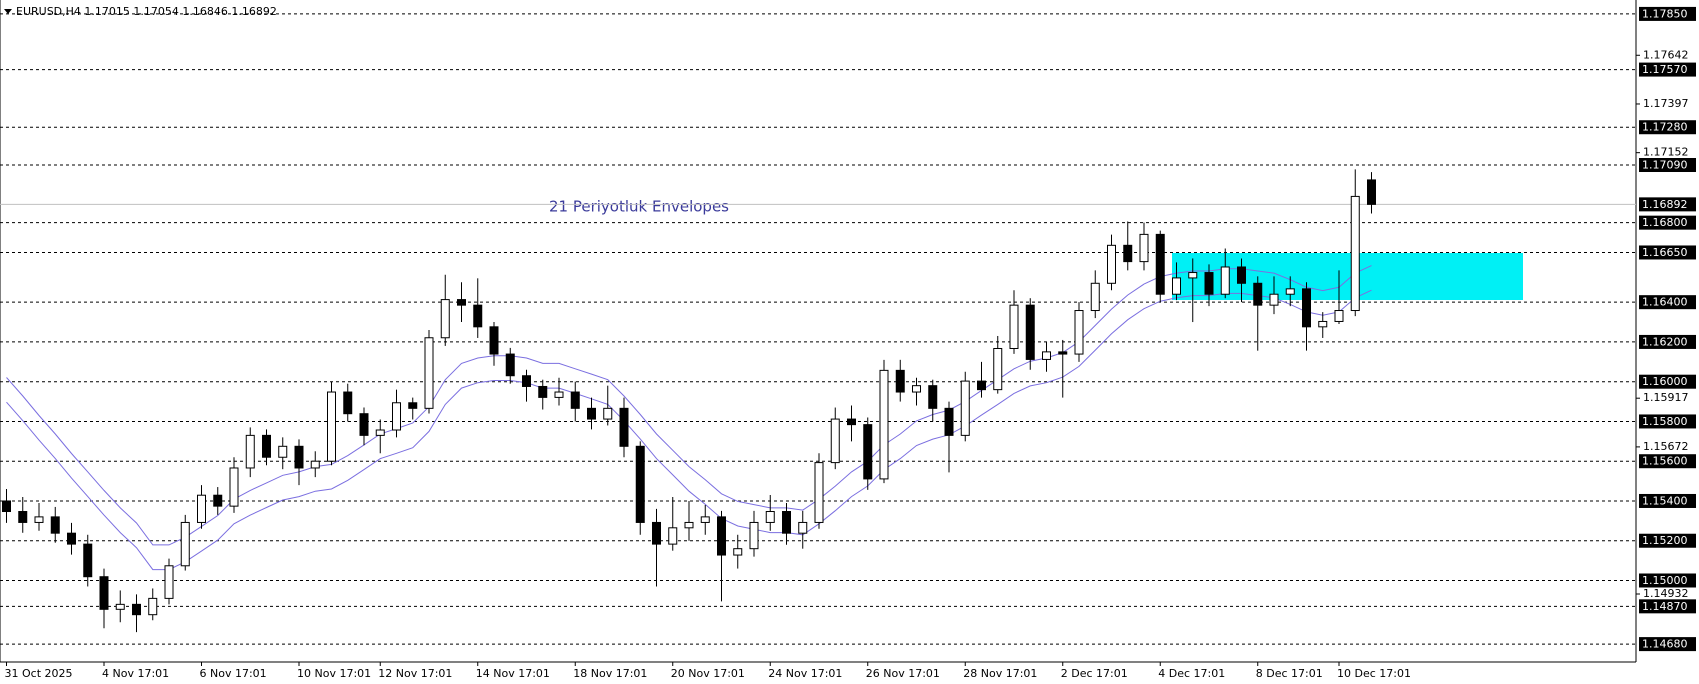  What do you see at coordinates (1665, 421) in the screenshot?
I see `price-label: 1.15800` at bounding box center [1665, 421].